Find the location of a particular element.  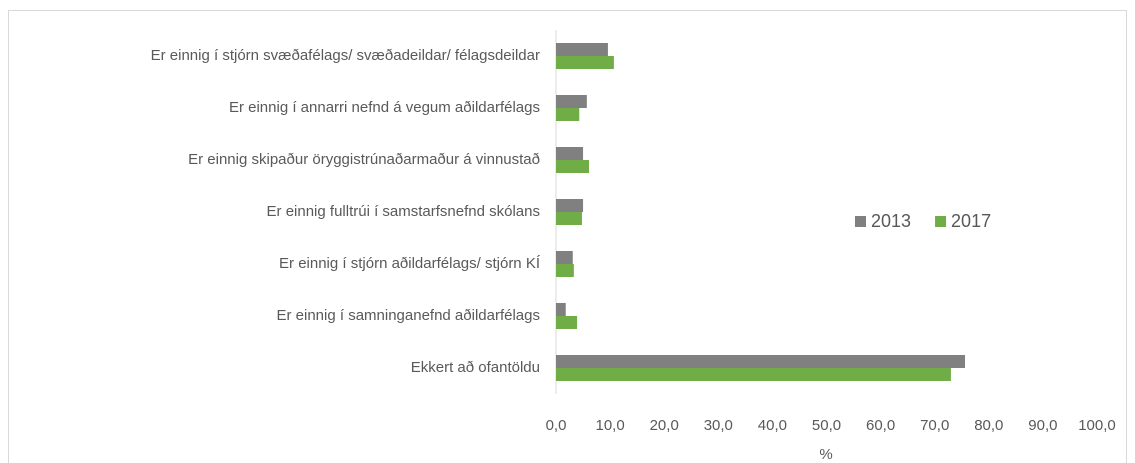

x-tick-label: 30,0 is located at coordinates (718, 425).